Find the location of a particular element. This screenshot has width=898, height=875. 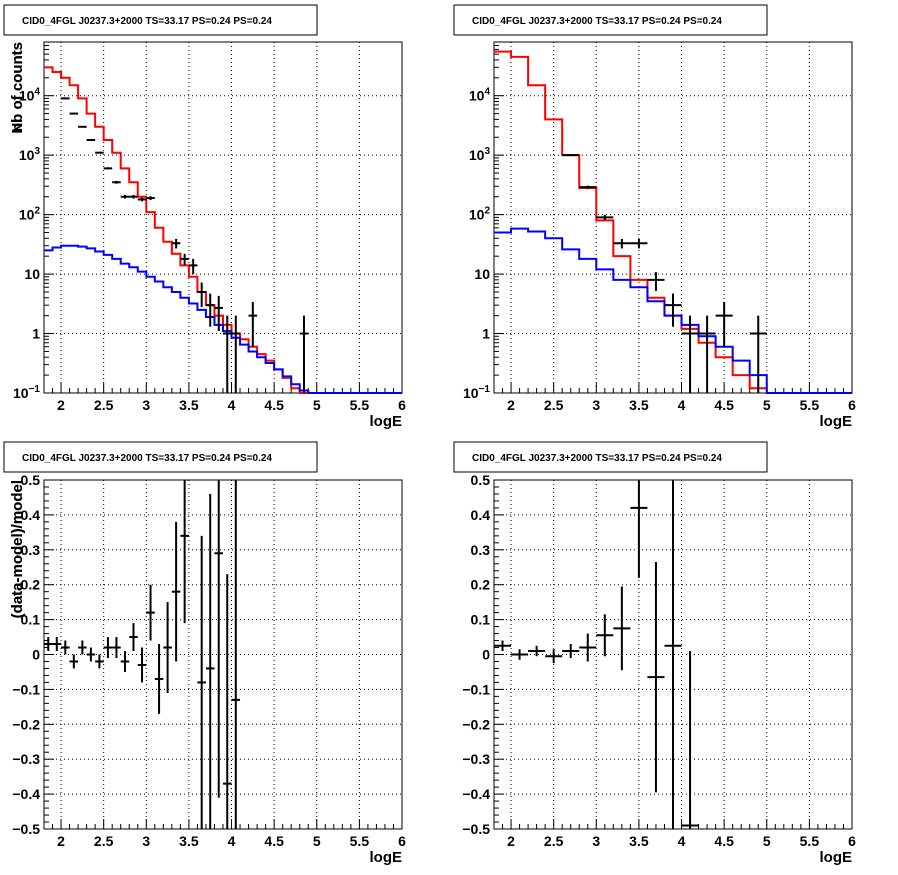

y-axis-title: nb of counts is located at coordinates (17, 87).